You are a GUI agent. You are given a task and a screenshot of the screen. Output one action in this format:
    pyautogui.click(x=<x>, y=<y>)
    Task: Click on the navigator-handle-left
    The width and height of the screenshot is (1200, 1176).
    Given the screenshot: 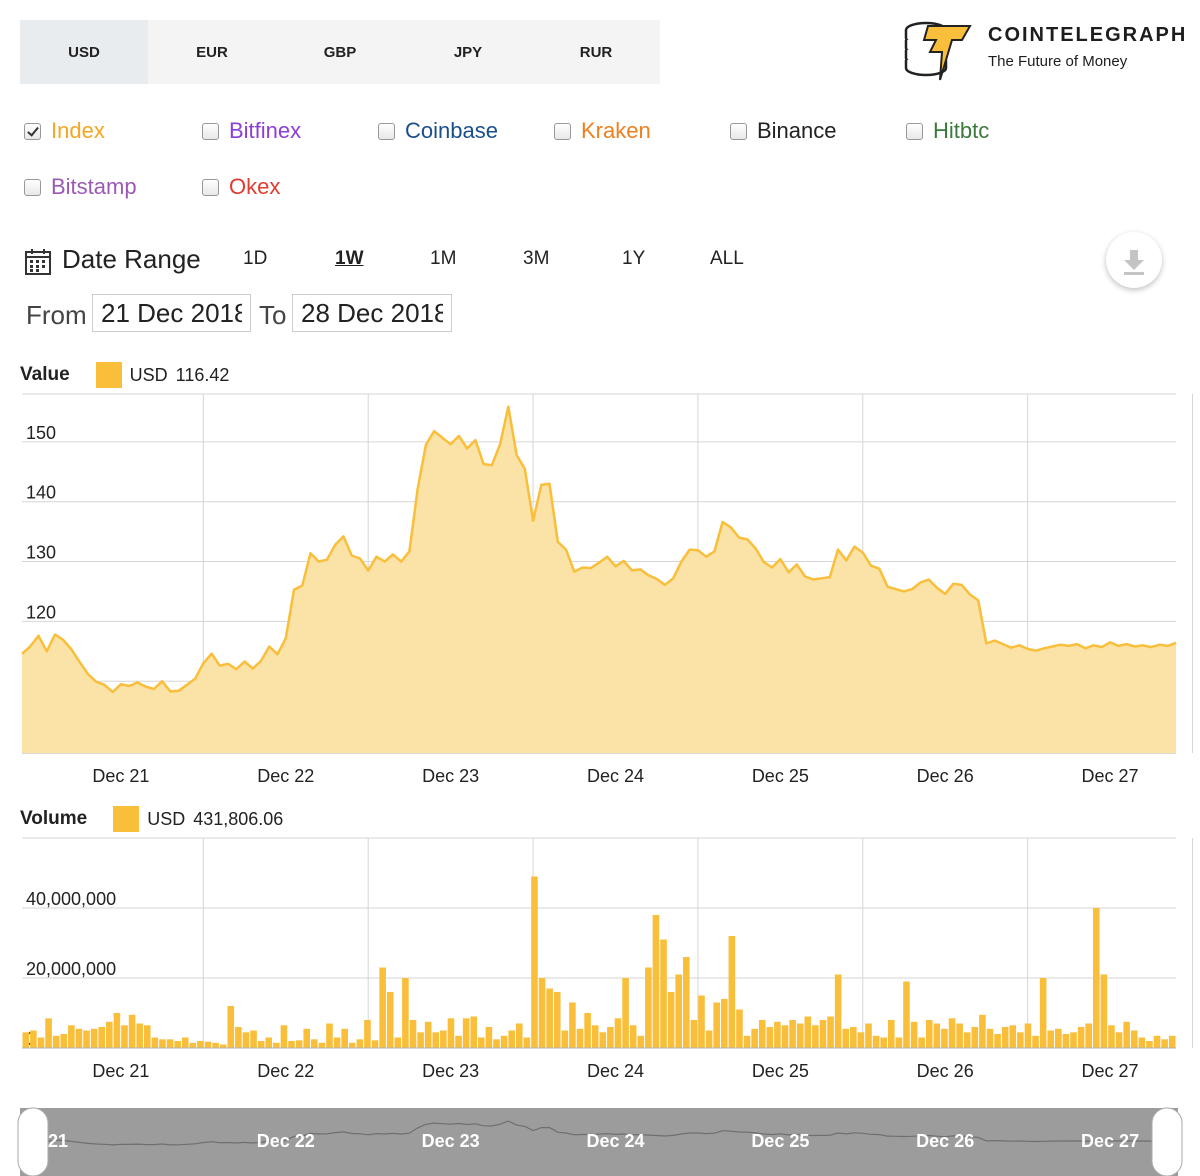 What is the action you would take?
    pyautogui.click(x=33, y=1141)
    